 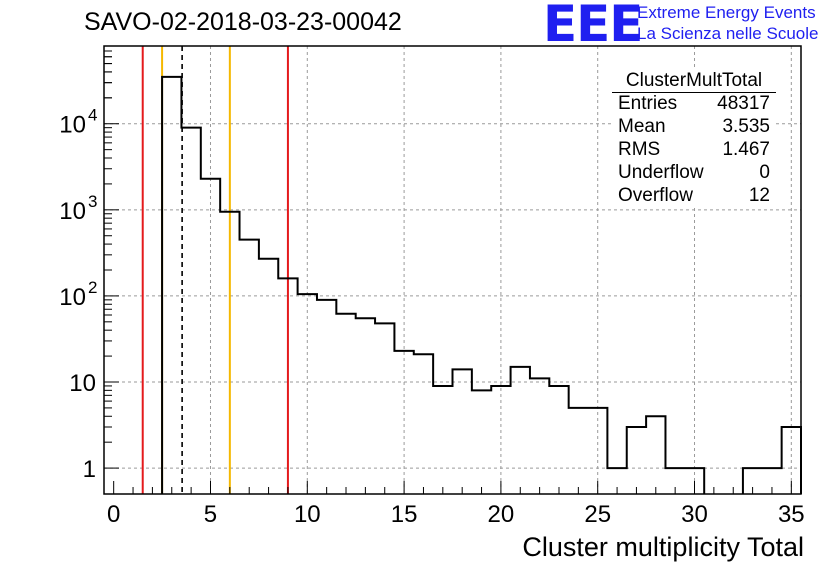 What do you see at coordinates (746, 126) in the screenshot?
I see `stats-value: 3.535` at bounding box center [746, 126].